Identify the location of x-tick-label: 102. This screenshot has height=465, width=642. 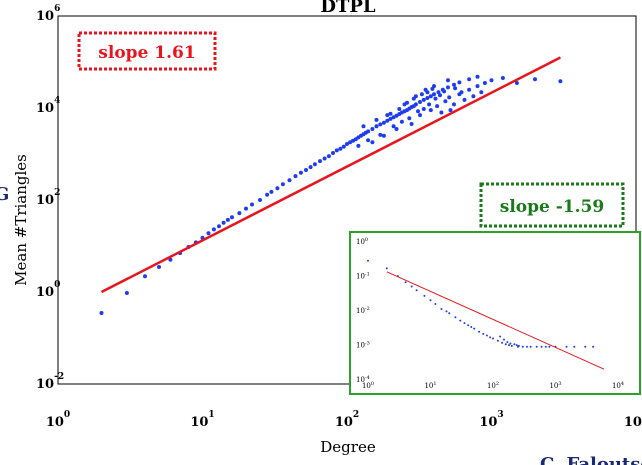
(493, 385).